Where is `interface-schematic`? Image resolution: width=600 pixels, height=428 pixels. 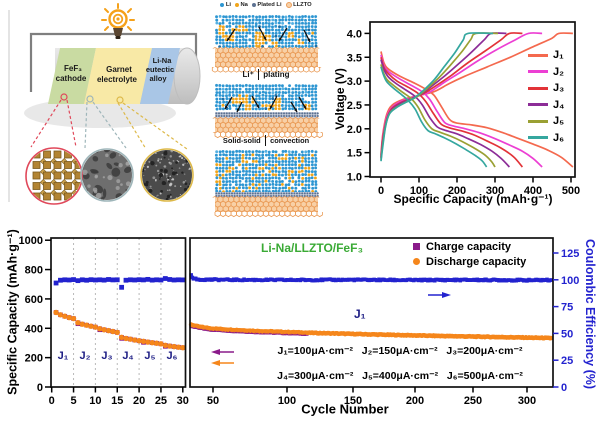 interface-schematic is located at coordinates (267, 116).